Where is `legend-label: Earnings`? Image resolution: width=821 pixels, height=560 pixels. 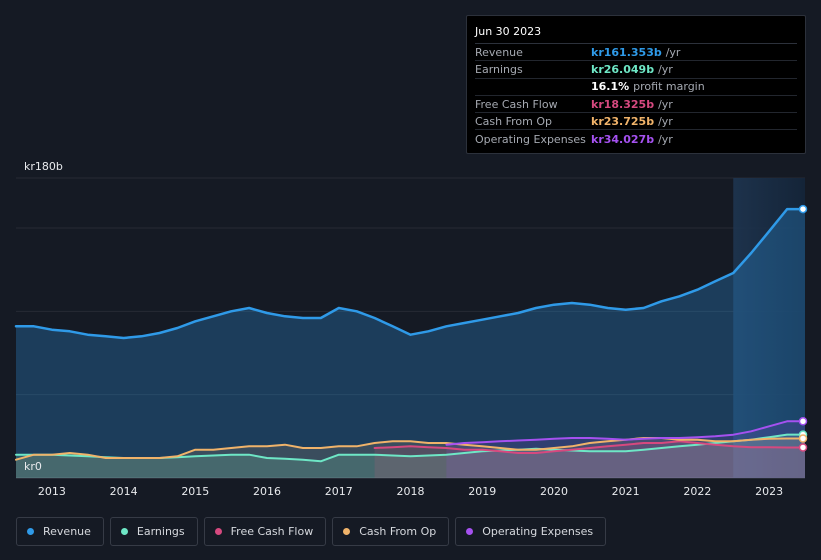 legend-label: Earnings is located at coordinates (160, 531).